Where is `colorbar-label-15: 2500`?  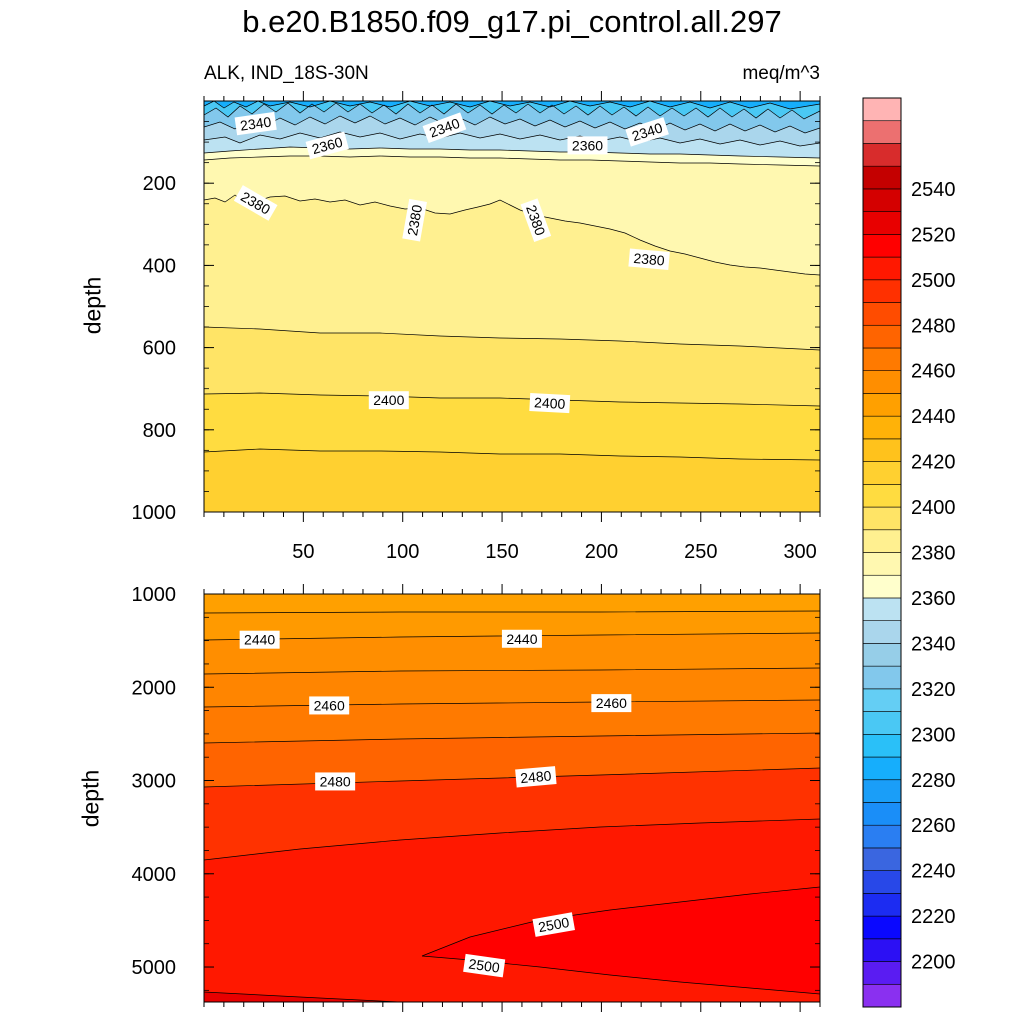 colorbar-label-15: 2500 is located at coordinates (933, 281).